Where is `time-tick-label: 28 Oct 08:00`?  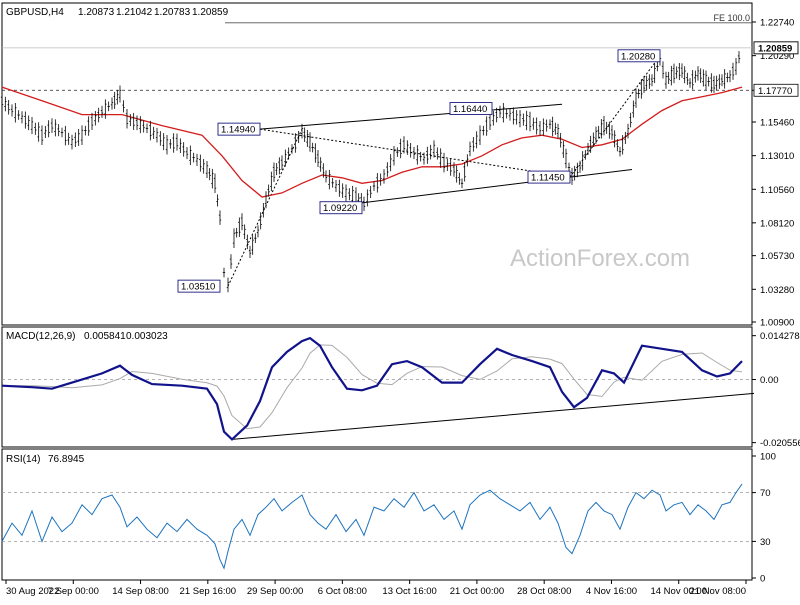
time-tick-label: 28 Oct 08:00 is located at coordinates (544, 591).